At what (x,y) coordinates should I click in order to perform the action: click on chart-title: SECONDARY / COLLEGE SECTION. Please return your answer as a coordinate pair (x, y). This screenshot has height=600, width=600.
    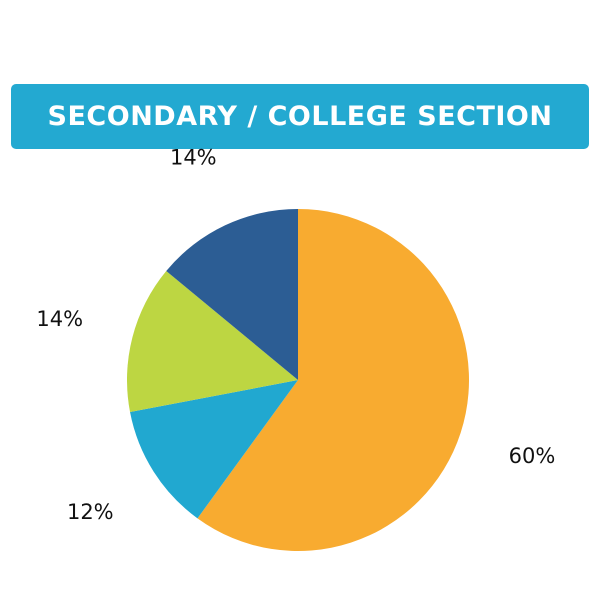
    Looking at the image, I should click on (300, 116).